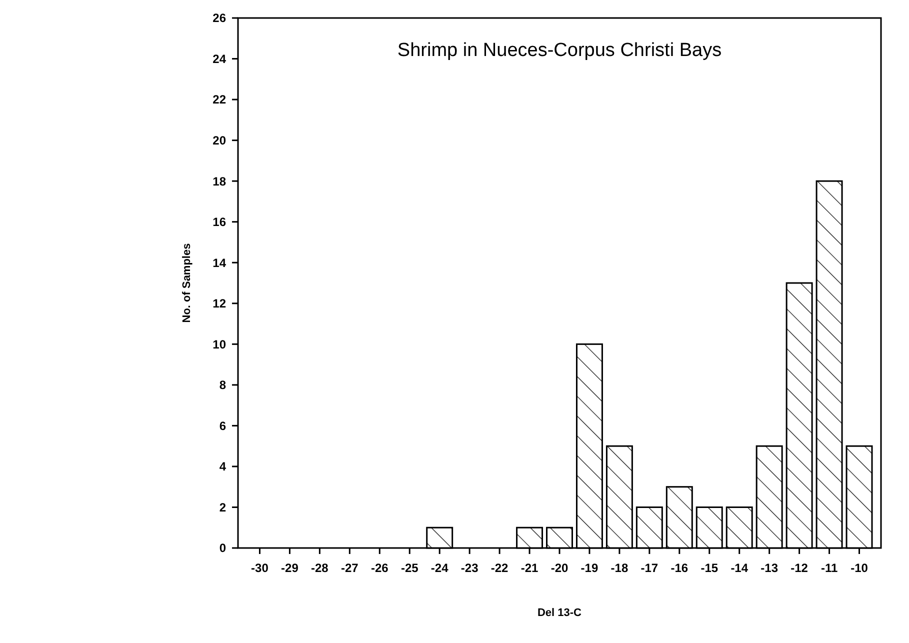  I want to click on y-tick-label: 4, so click(222, 467).